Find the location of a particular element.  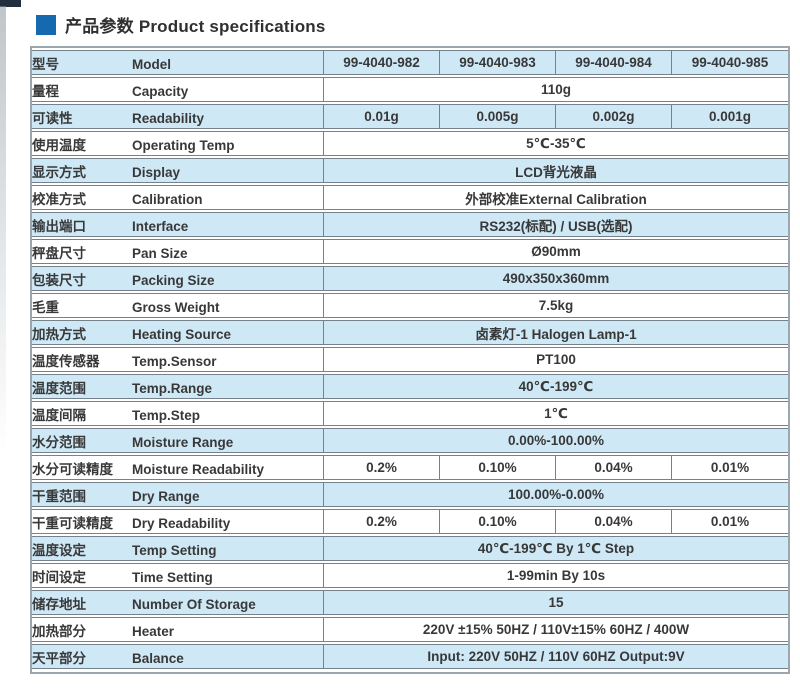

section-header: 产品参数 Product specifications is located at coordinates (181, 24).